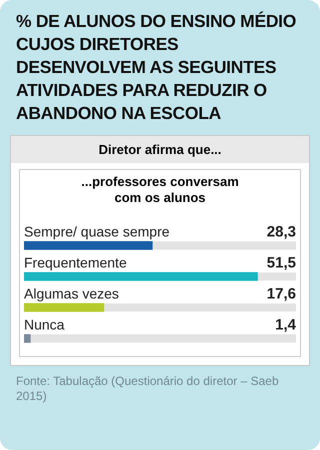 This screenshot has width=320, height=450. I want to click on data-label: 51,5, so click(281, 263).